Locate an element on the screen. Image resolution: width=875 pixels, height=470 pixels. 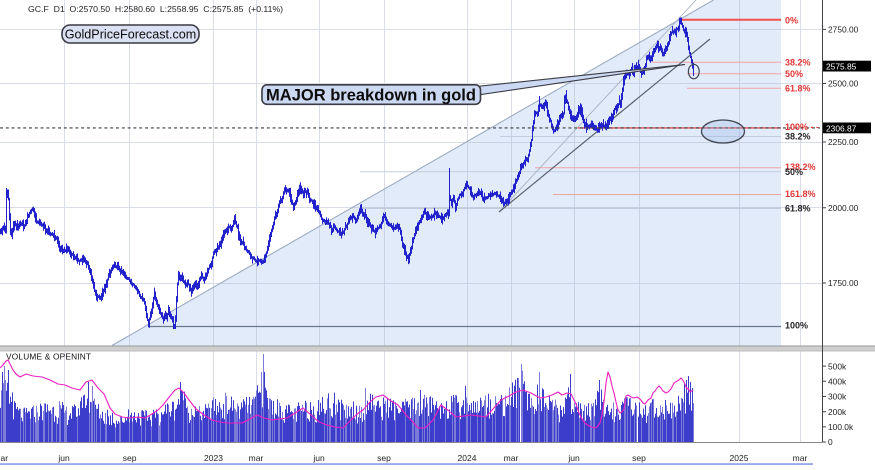
svg-text: 2750.00 is located at coordinates (843, 30).